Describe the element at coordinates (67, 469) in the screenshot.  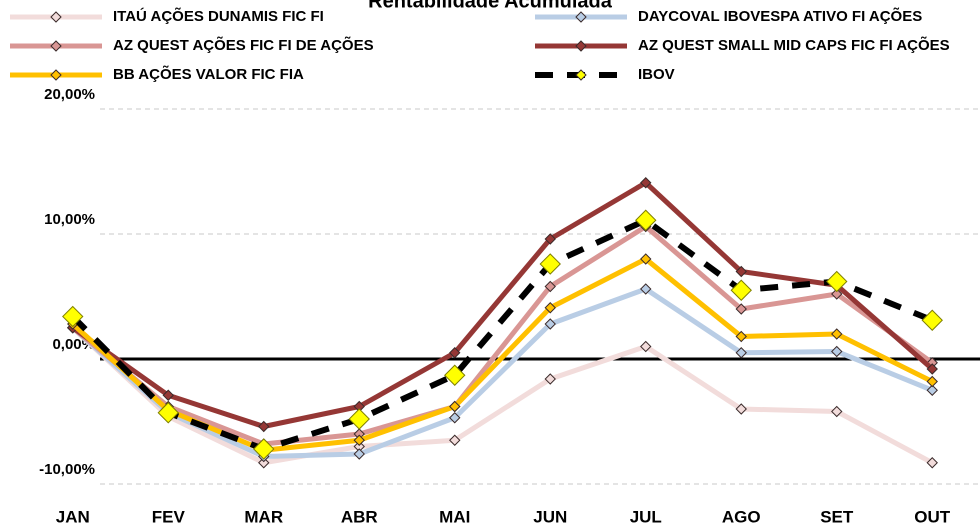
I see `y-tick-label: -10,00%` at that location.